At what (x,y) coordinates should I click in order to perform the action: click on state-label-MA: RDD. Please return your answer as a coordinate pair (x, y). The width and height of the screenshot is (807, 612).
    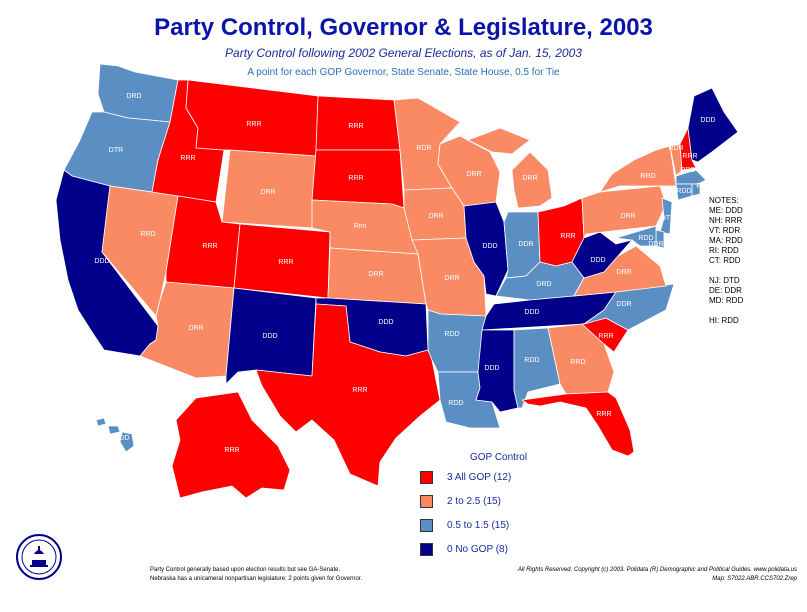
    Looking at the image, I should click on (687, 170).